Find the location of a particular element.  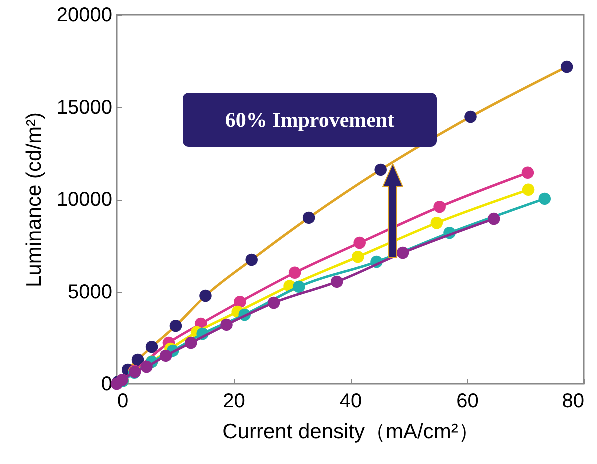

y-tick-label: 20000 is located at coordinates (84, 15).